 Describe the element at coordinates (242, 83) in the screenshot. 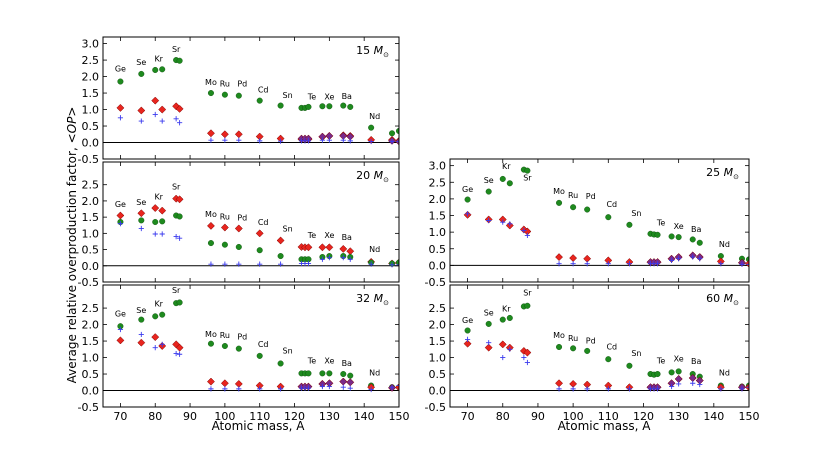

I see `panel-15-element-label-pd: Pd` at that location.